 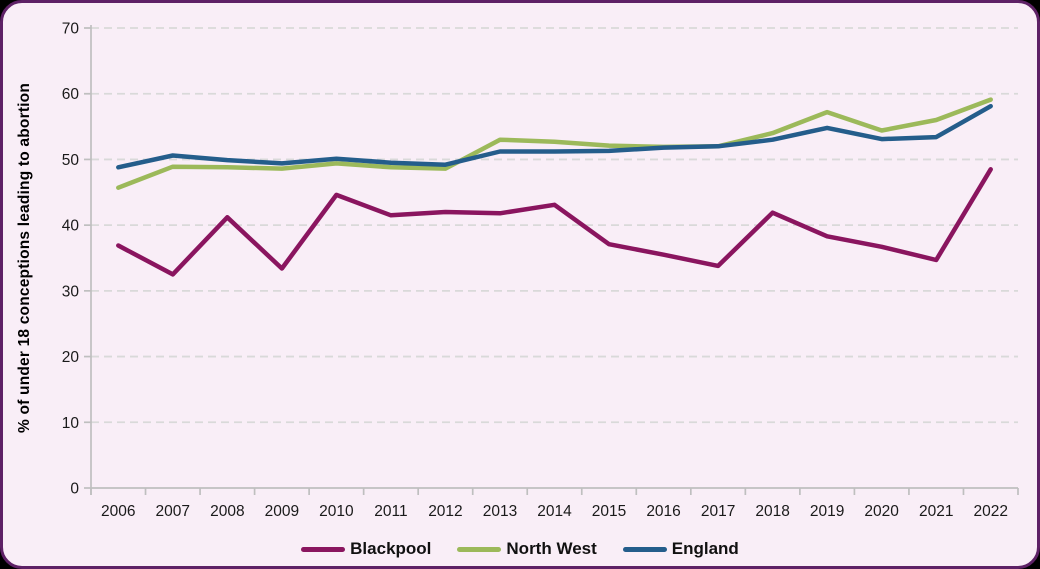 I want to click on series-line-england, so click(x=554, y=136).